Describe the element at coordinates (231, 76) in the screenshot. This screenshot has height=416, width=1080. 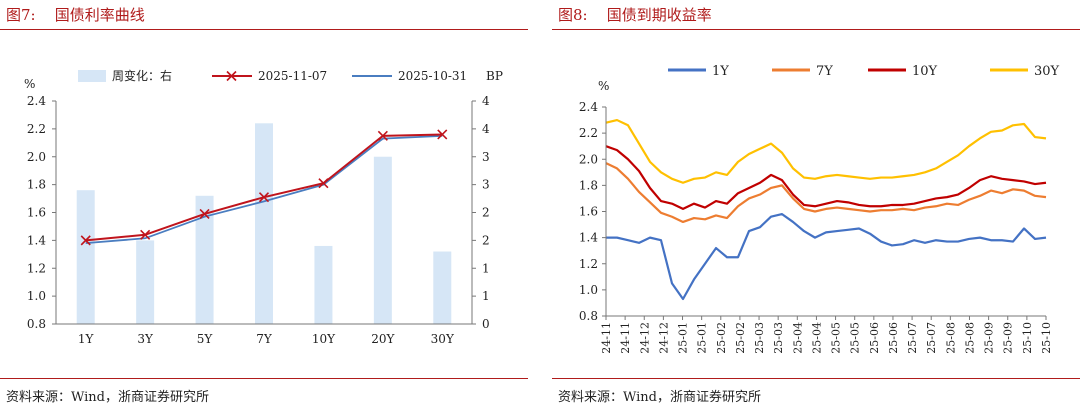
I see `legend-x-marker` at that location.